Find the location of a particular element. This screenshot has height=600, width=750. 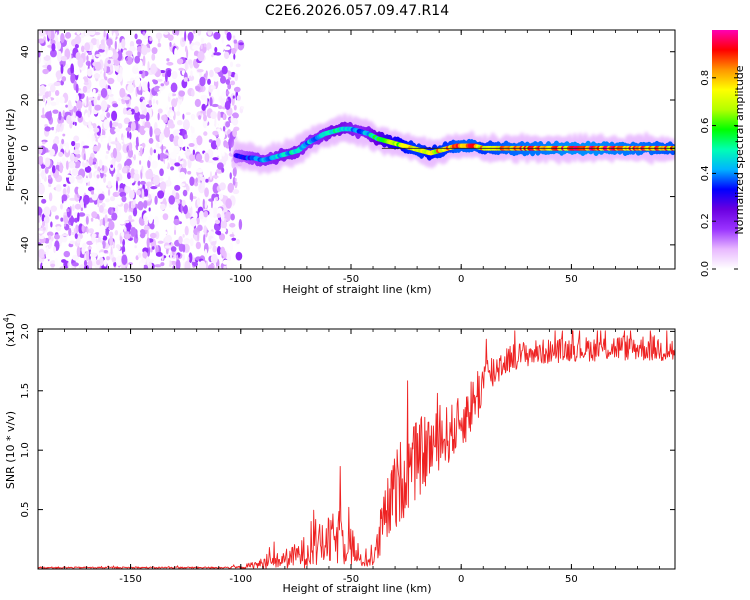

colorbar-label: Normalized spectral amplitude is located at coordinates (739, 149).